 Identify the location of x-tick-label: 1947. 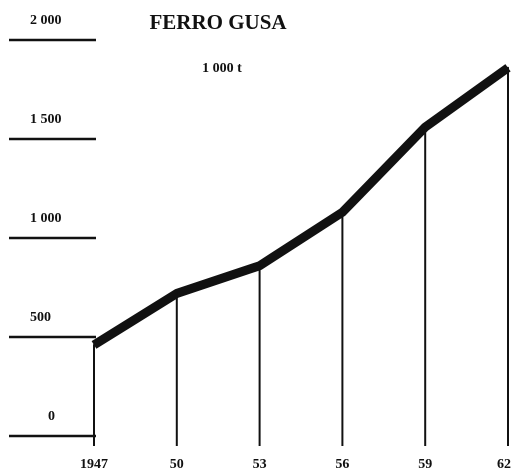
(94, 464).